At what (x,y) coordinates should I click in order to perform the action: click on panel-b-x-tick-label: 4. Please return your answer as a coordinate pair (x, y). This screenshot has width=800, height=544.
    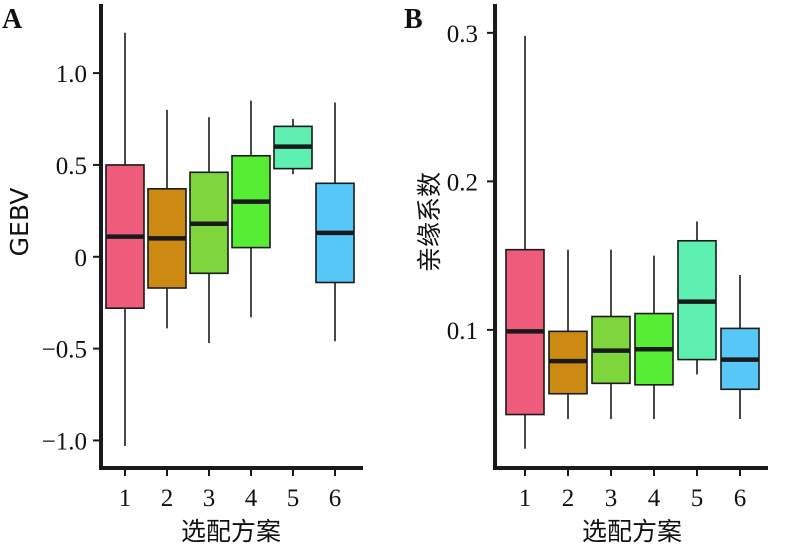
    Looking at the image, I should click on (654, 498).